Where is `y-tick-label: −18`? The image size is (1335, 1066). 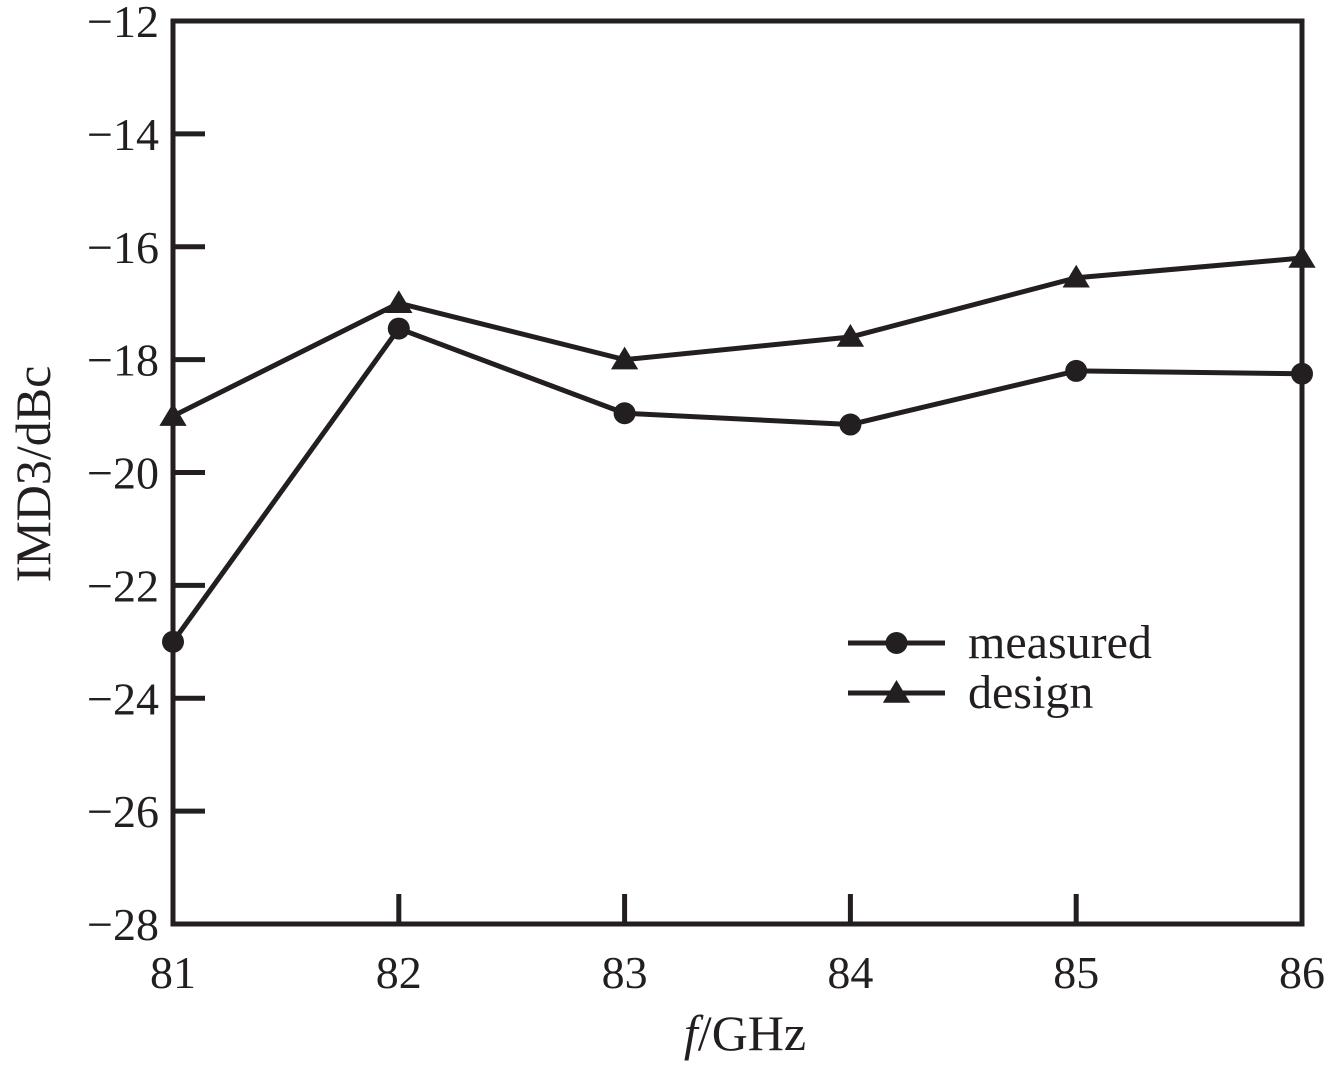 y-tick-label: −18 is located at coordinates (123, 360).